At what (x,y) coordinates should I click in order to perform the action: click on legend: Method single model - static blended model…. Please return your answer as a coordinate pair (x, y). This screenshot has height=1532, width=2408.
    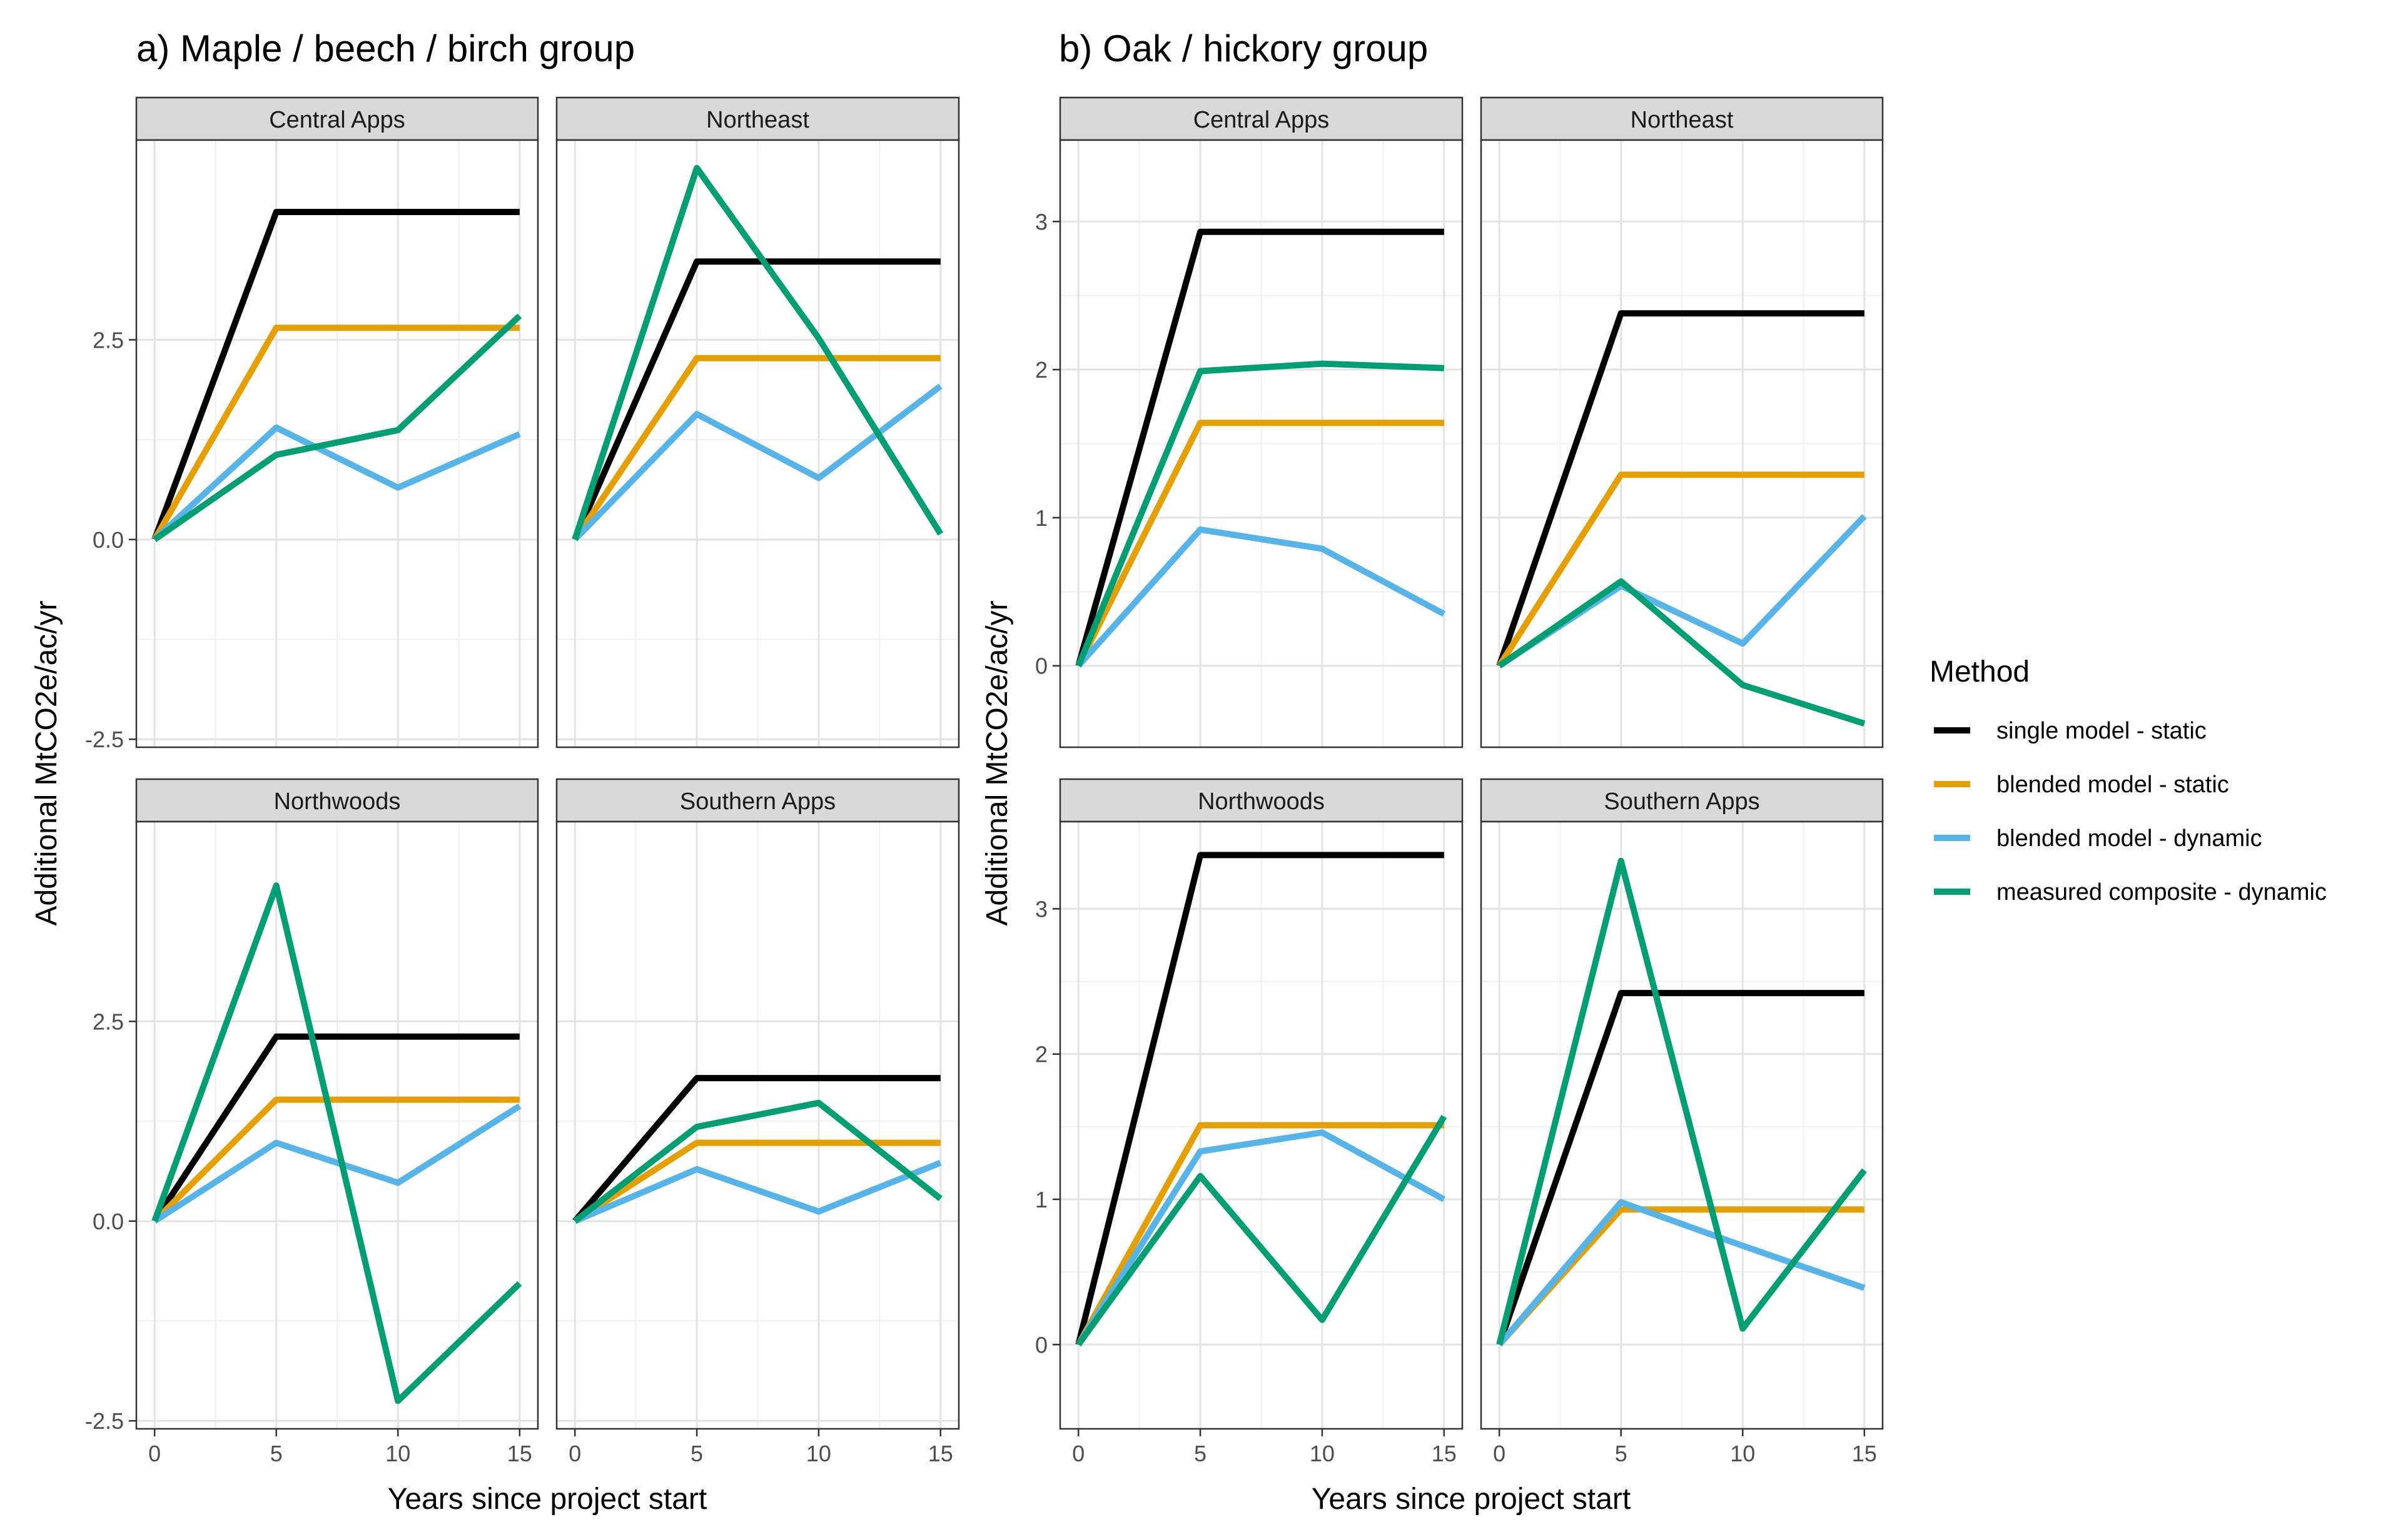
    Looking at the image, I should click on (2128, 780).